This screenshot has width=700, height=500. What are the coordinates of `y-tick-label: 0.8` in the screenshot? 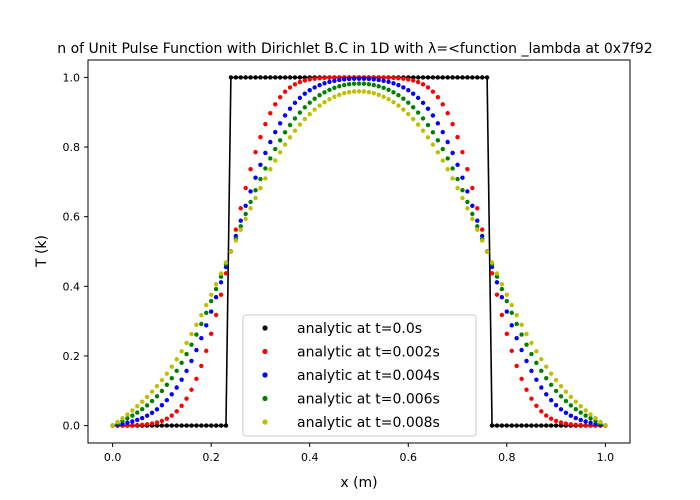 It's located at (72, 147).